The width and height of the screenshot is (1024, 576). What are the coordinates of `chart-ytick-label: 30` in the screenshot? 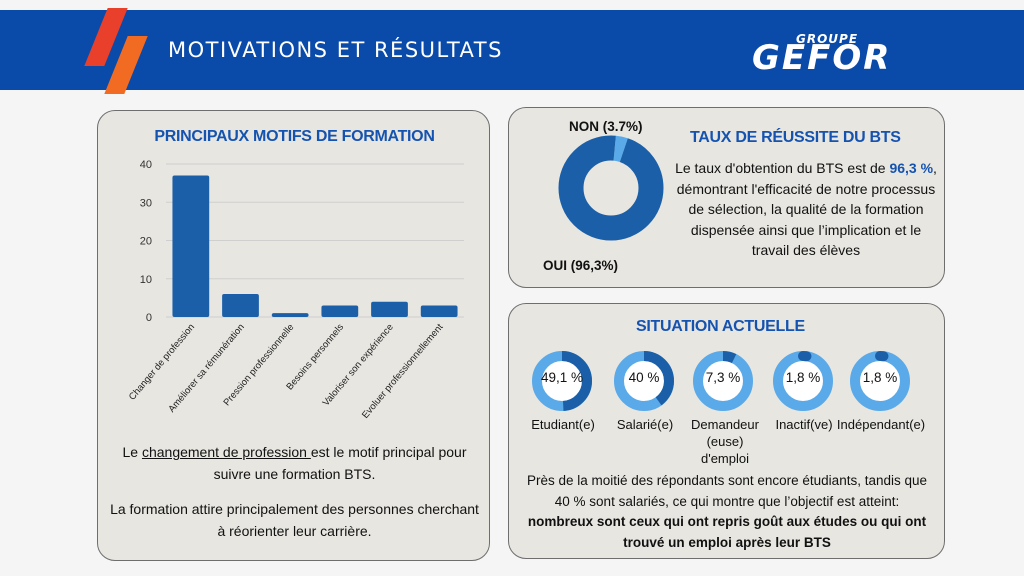 It's located at (146, 203).